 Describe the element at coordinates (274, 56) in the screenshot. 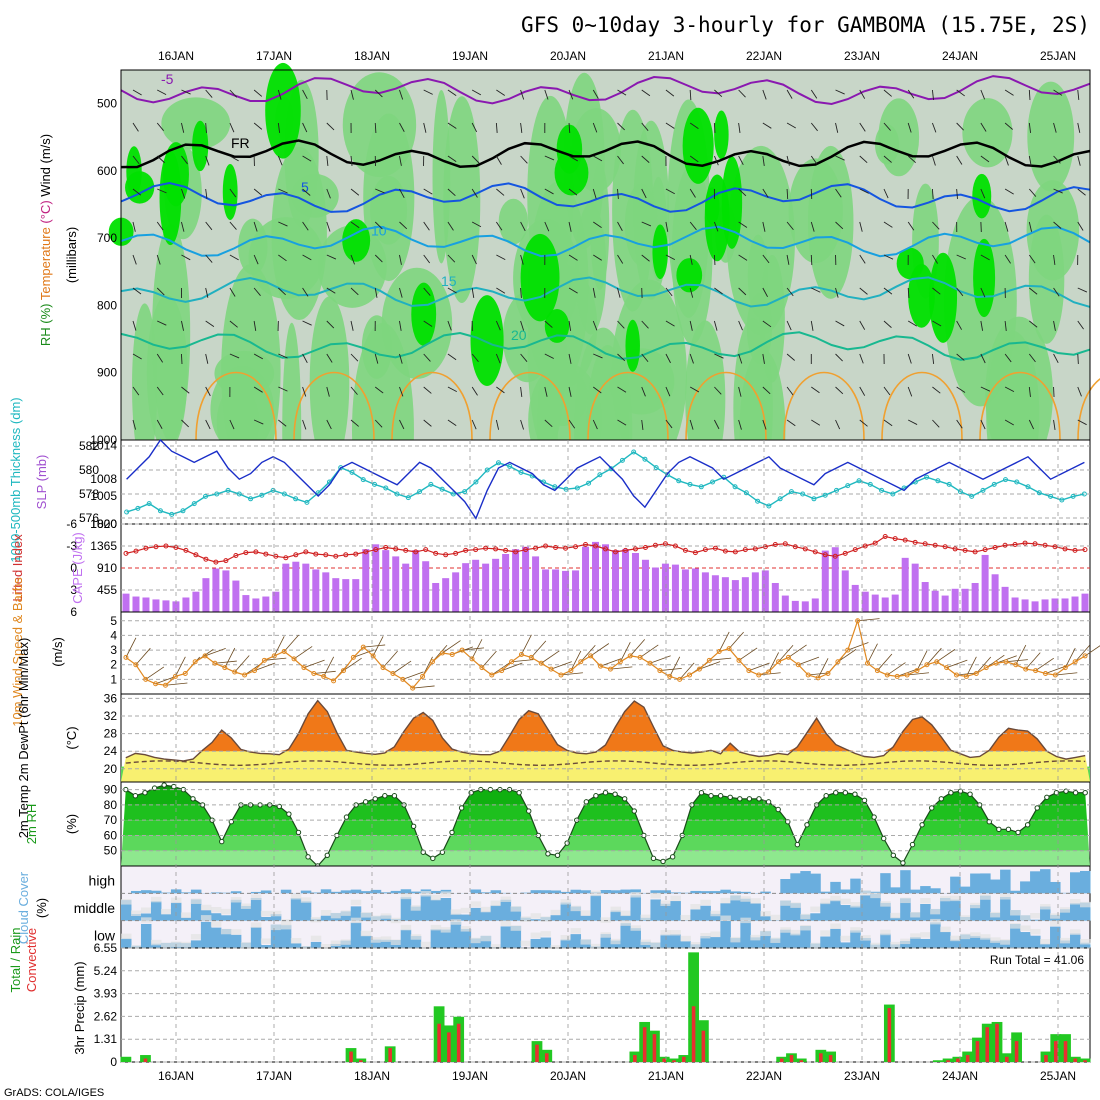

I see `day-label-top: 17JAN` at that location.